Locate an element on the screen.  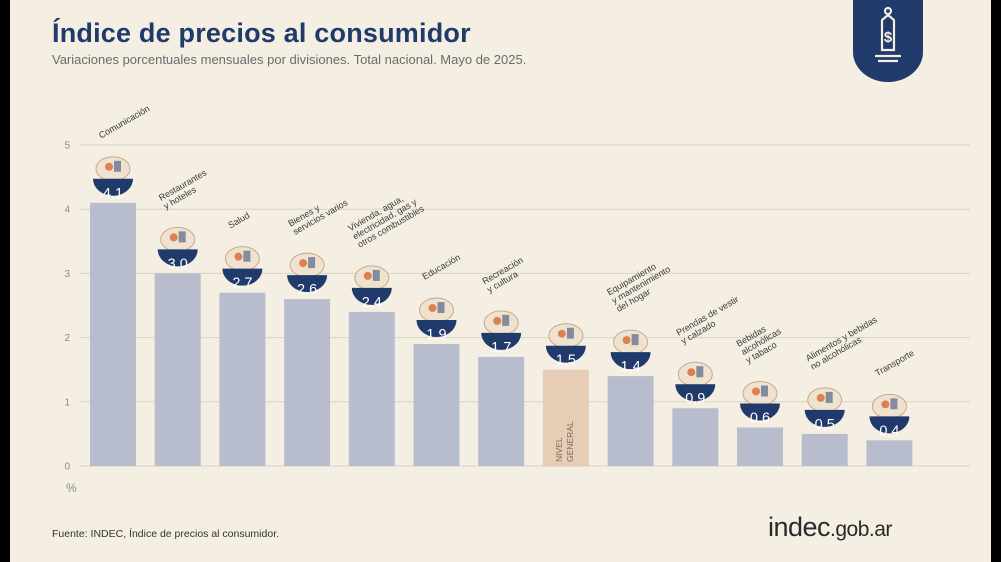
first-aid-icon is located at coordinates (242, 259).